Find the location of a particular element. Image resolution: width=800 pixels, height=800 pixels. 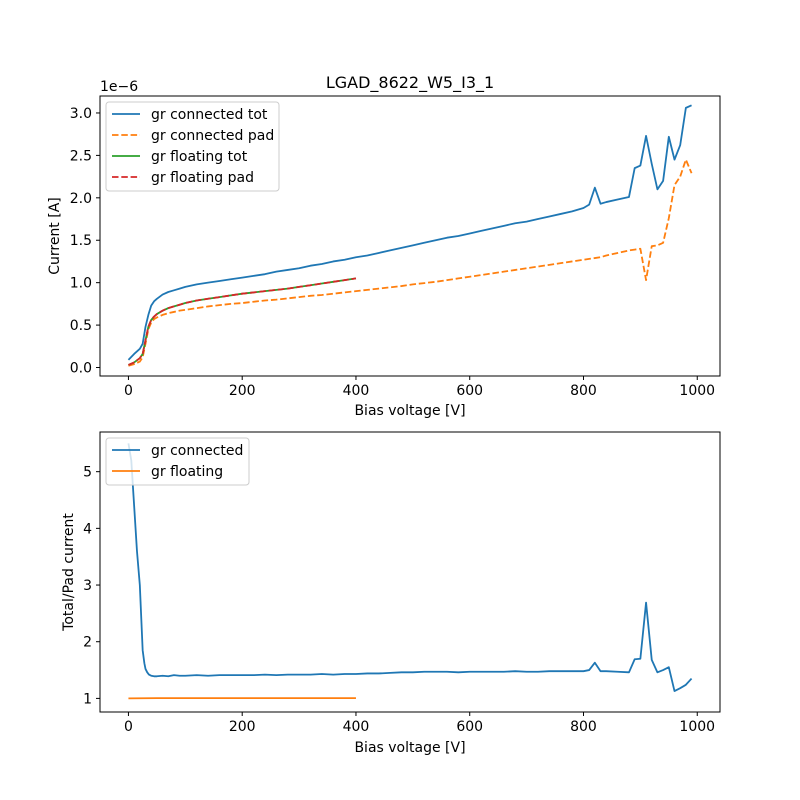

bottom-x-tick-label-2: 400 is located at coordinates (356, 727).